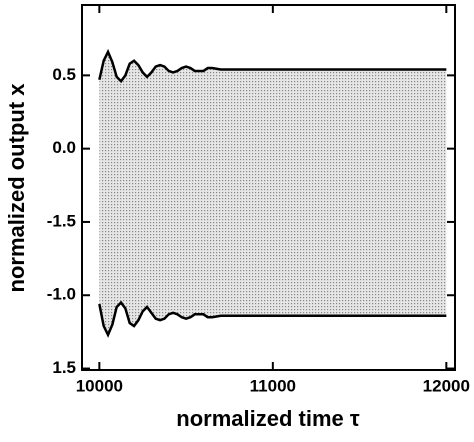 Image resolution: width=474 pixels, height=442 pixels. Describe the element at coordinates (64, 147) in the screenshot. I see `y-tick-label: 0.0` at that location.